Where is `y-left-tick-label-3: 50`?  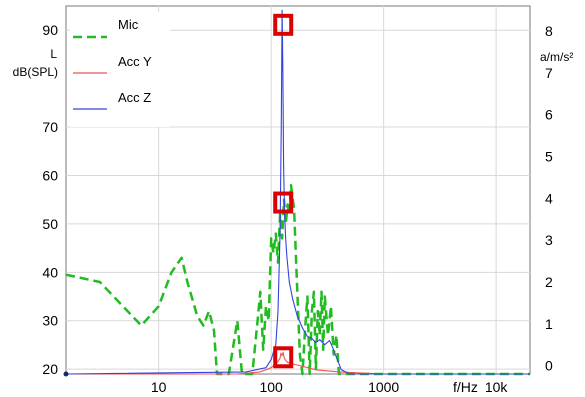
y-left-tick-label-3: 50 is located at coordinates (50, 224).